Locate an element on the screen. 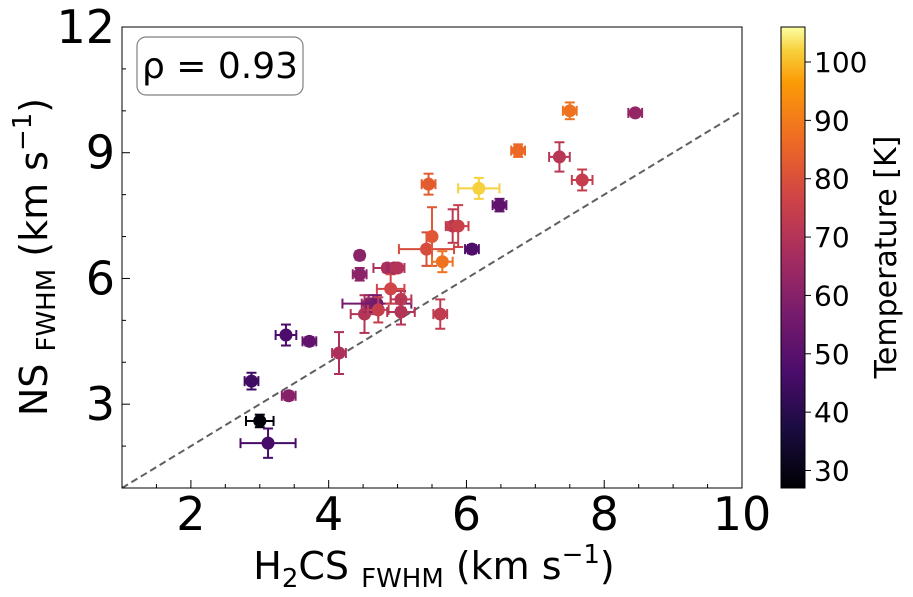 The height and width of the screenshot is (597, 913). annotation-text: ρ = 0.93 is located at coordinates (220, 66).